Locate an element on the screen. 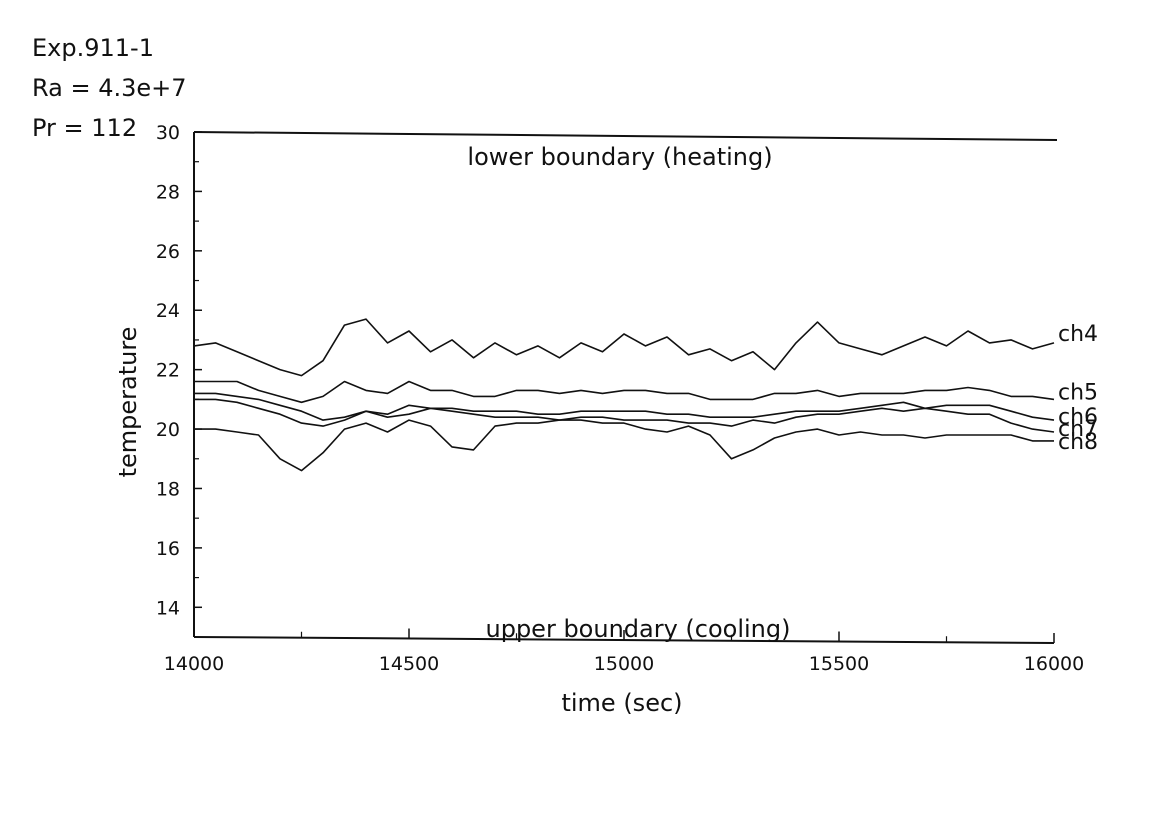 The width and height of the screenshot is (1167, 828). y-axis-title: temperature is located at coordinates (128, 402).